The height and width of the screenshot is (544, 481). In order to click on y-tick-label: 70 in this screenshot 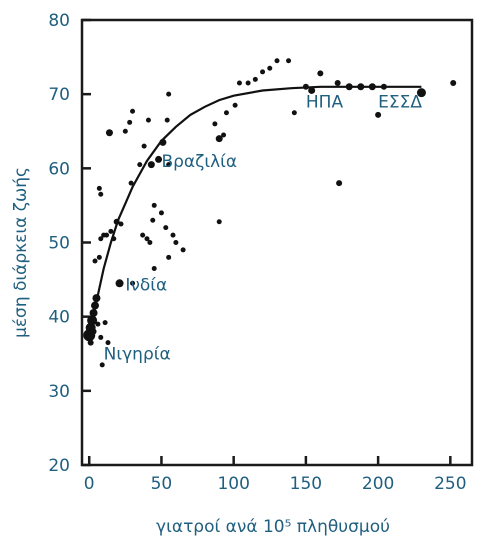, I will do `click(59, 95)`.